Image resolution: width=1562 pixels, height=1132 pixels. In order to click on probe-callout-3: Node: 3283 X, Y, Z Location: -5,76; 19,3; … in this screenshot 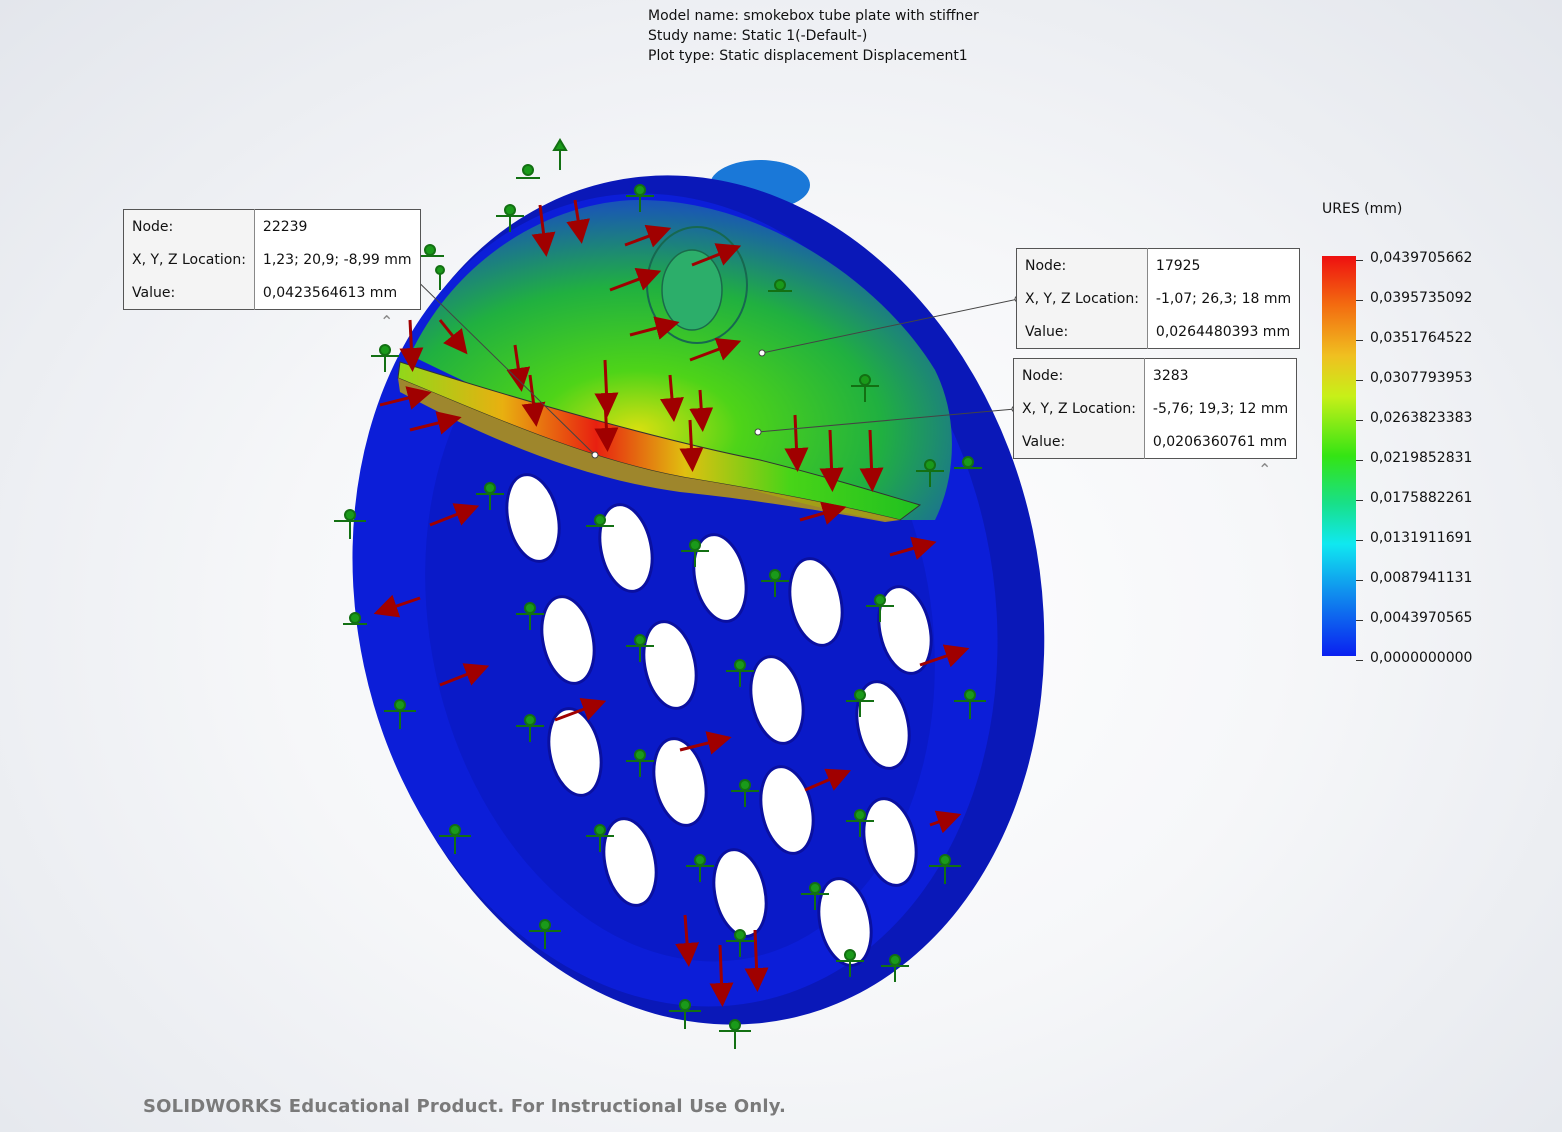, I will do `click(1155, 408)`.